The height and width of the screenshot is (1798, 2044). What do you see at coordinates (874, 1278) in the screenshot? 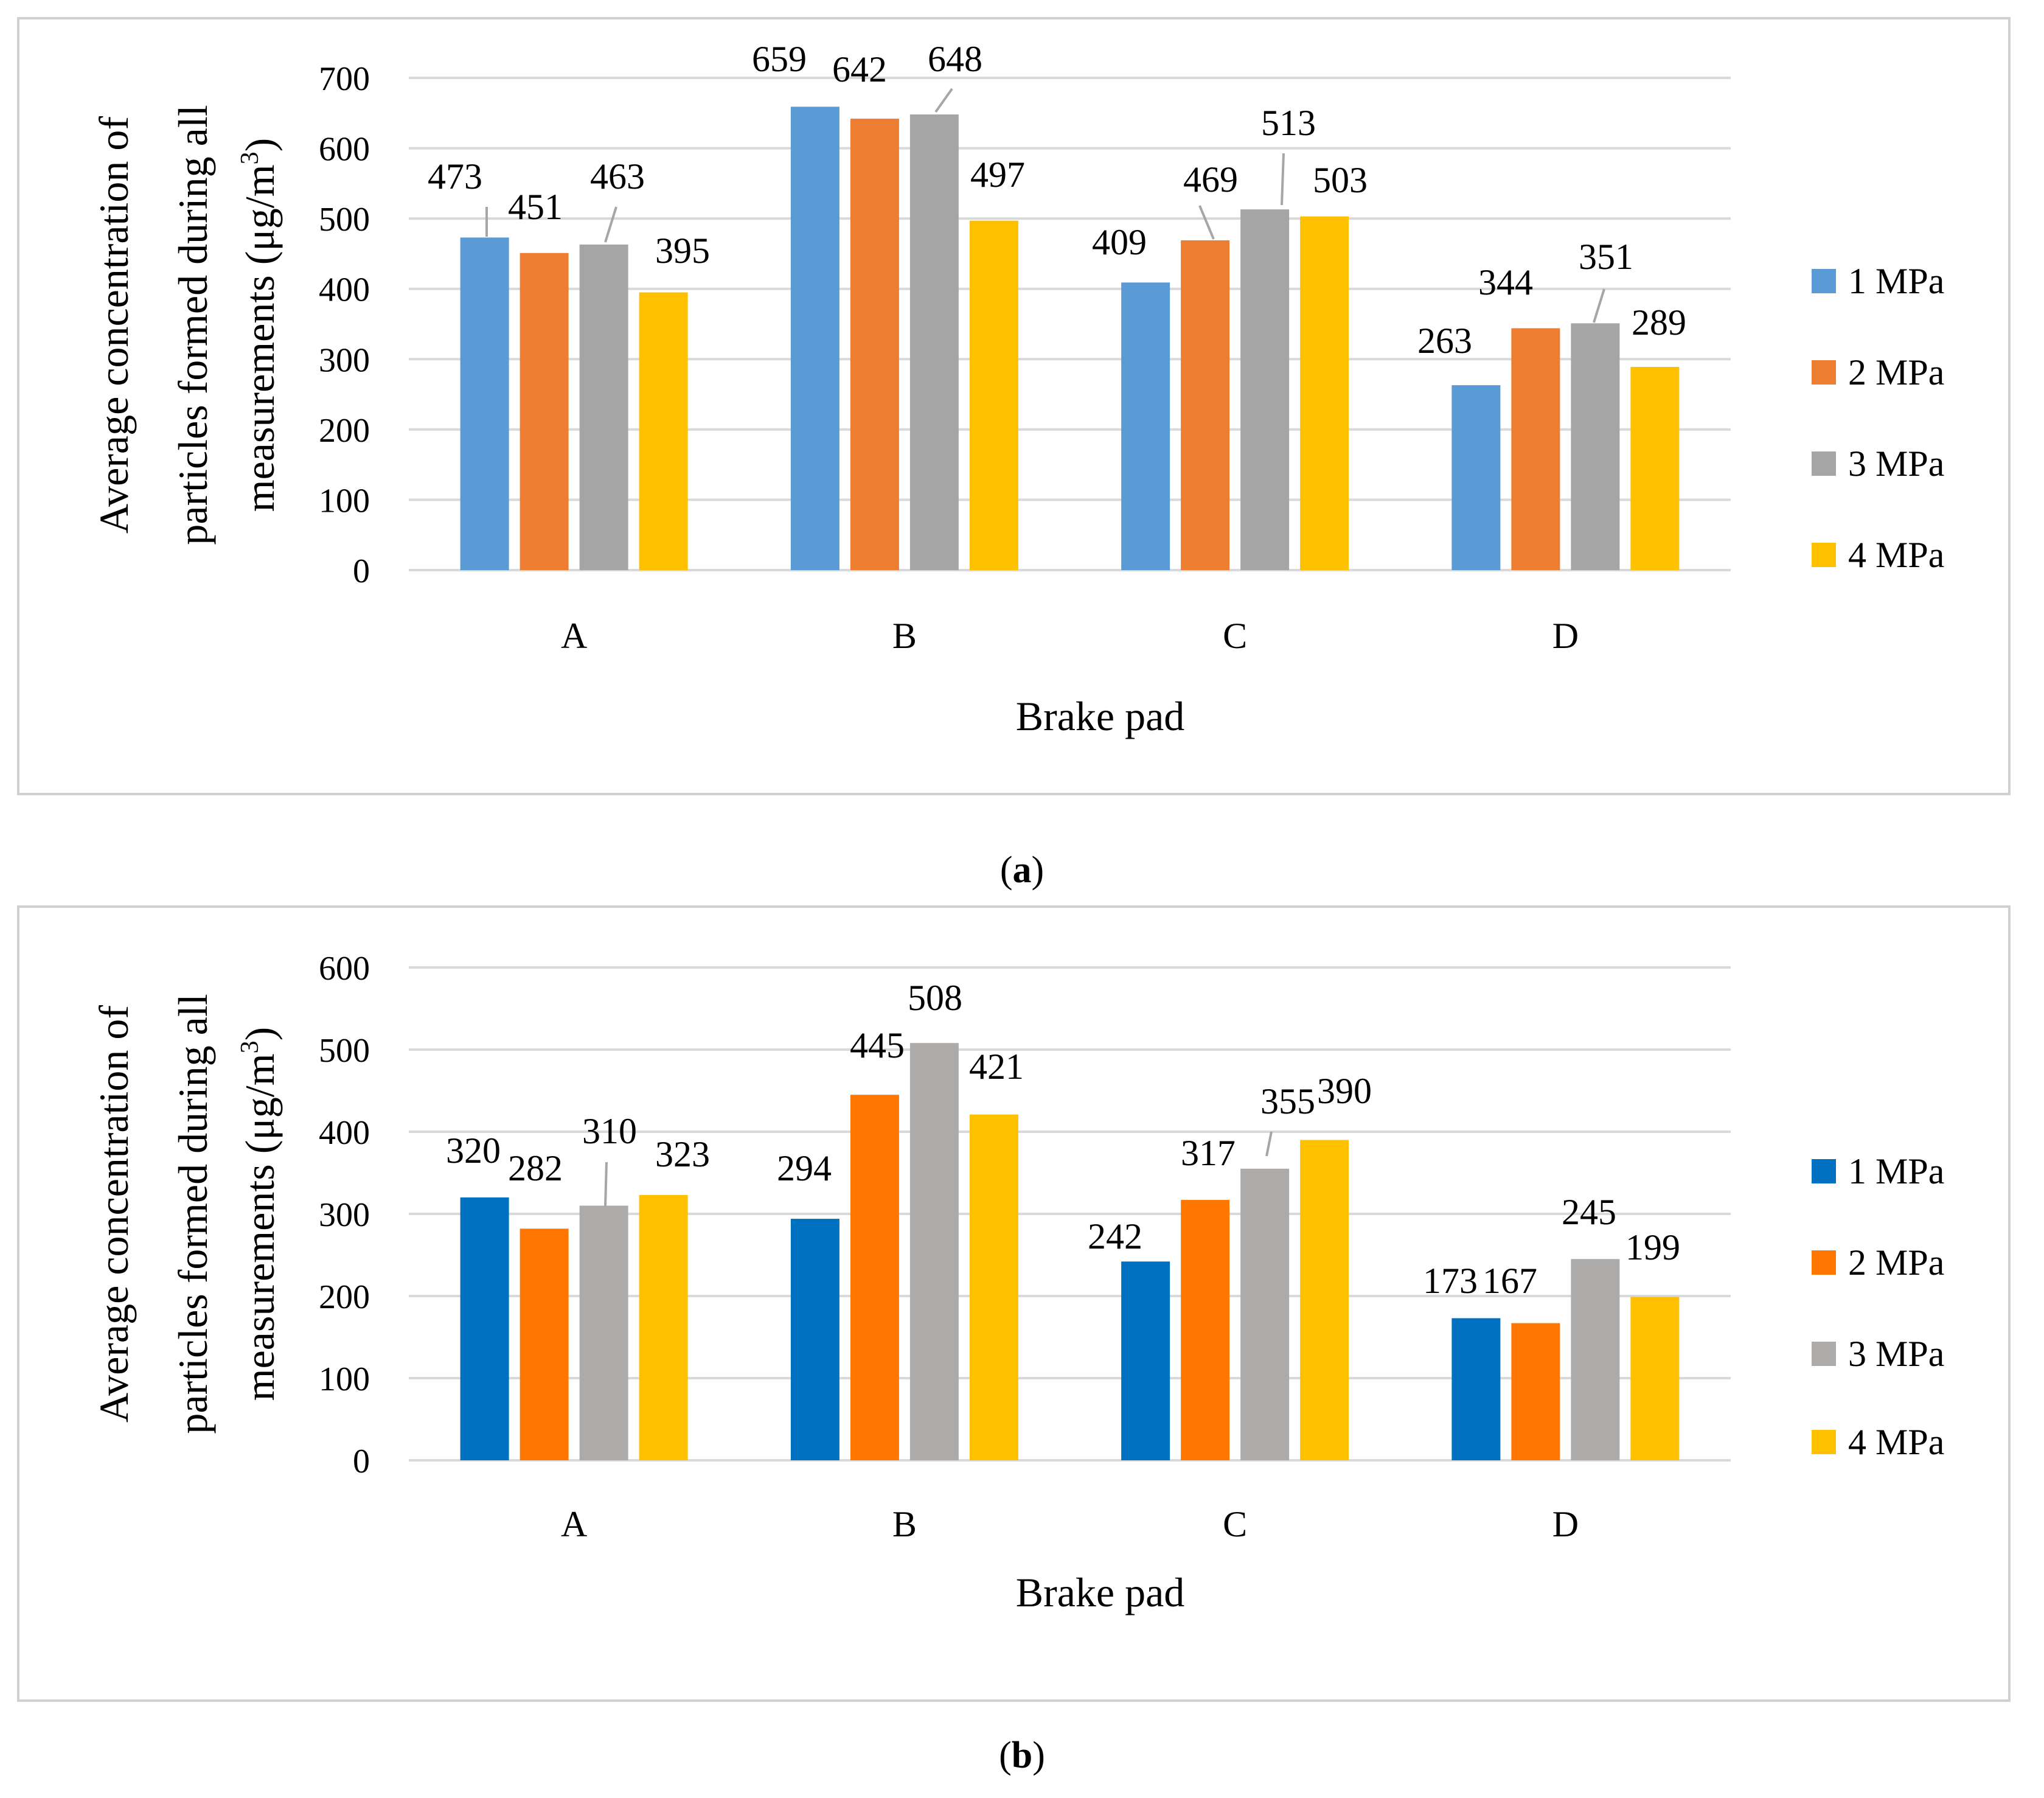
I see `bar-b-2-mpa` at bounding box center [874, 1278].